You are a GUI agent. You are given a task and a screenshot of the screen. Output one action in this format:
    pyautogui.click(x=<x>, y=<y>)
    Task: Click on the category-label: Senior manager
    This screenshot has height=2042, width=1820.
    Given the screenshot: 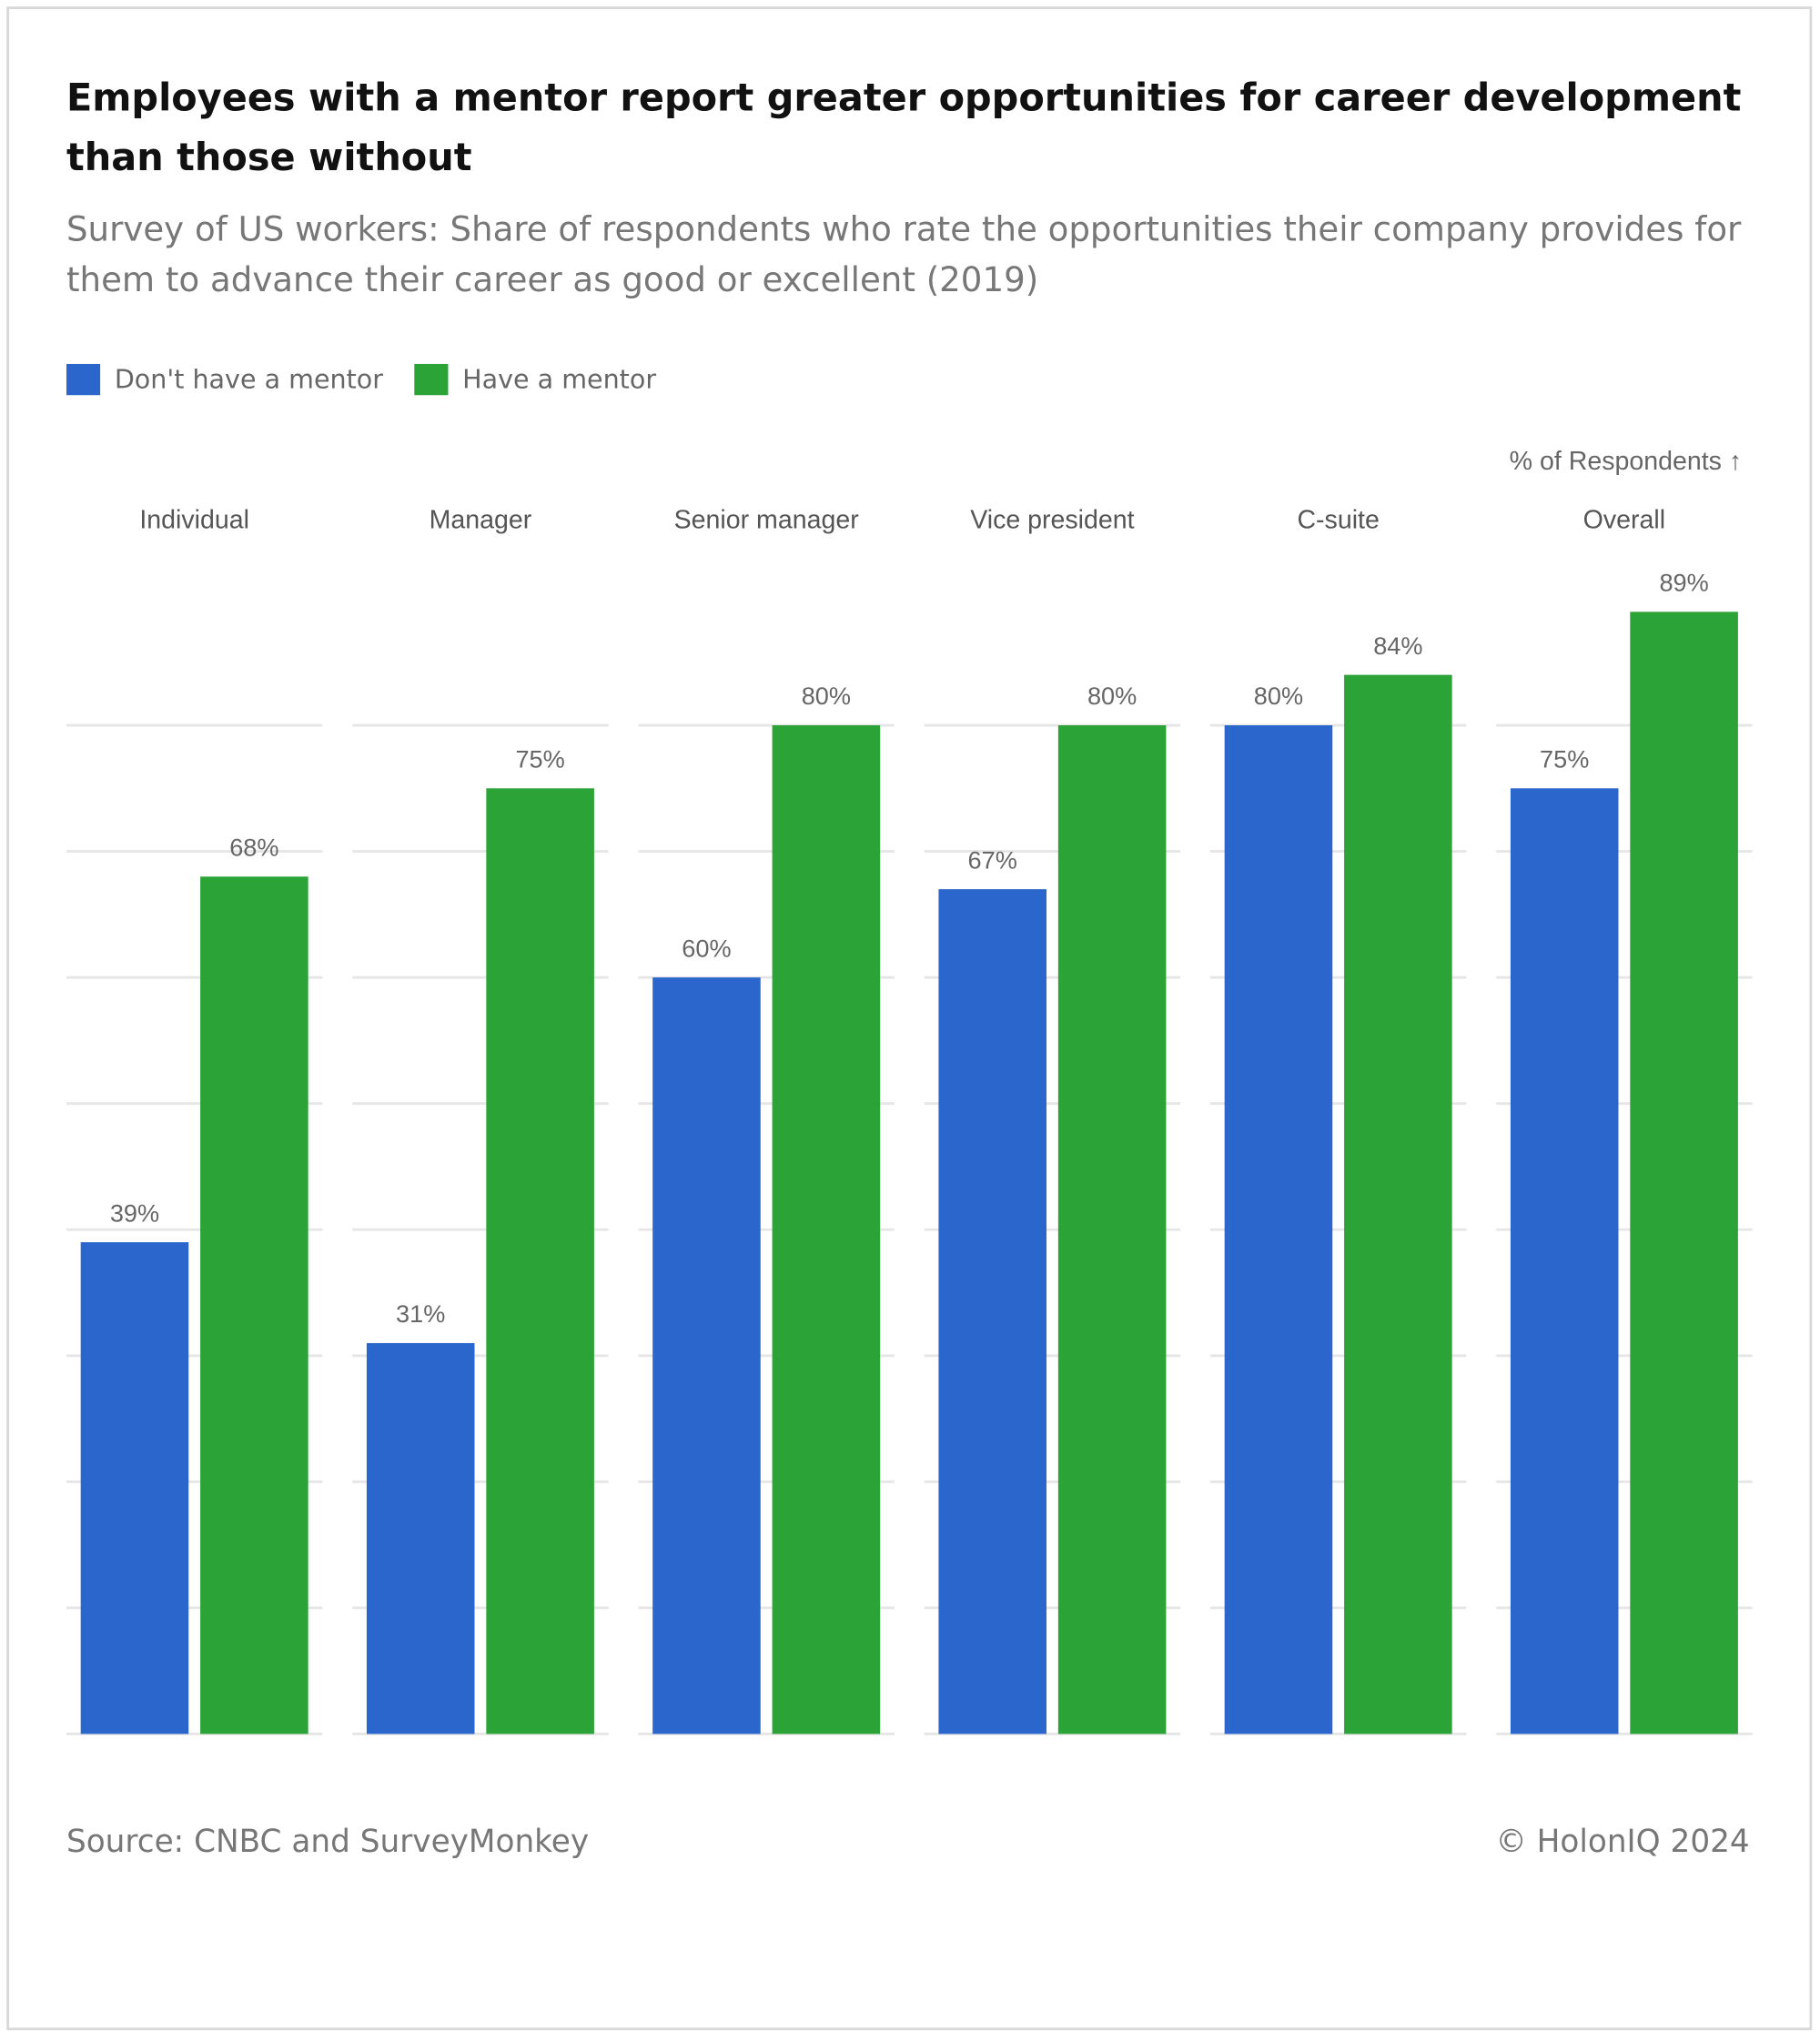 What is the action you would take?
    pyautogui.click(x=767, y=519)
    